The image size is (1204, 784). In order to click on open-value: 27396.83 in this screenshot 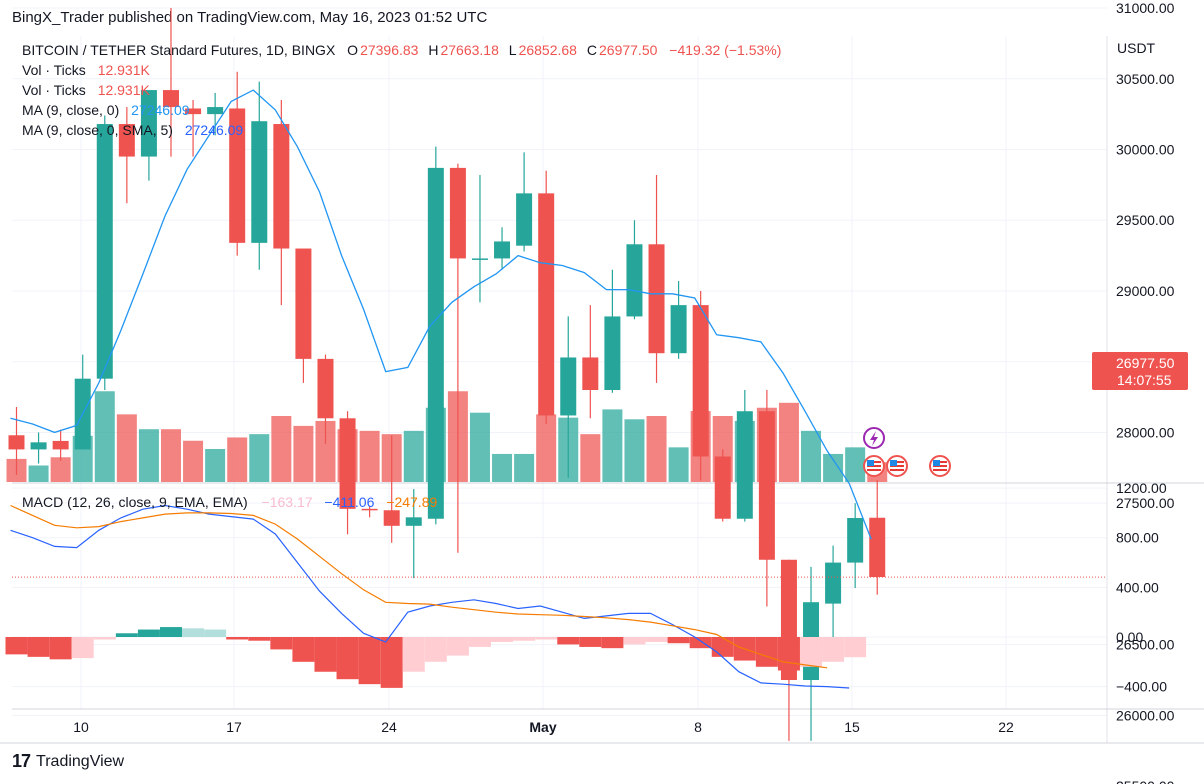, I will do `click(389, 50)`.